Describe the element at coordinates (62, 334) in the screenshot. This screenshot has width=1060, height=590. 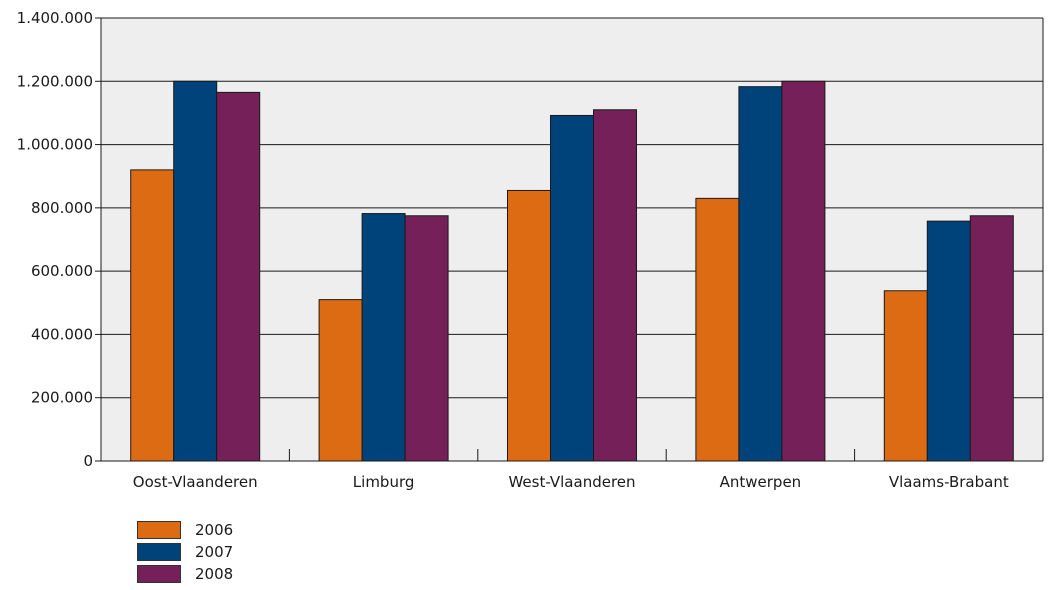
I see `y-tick-label: 400.000` at that location.